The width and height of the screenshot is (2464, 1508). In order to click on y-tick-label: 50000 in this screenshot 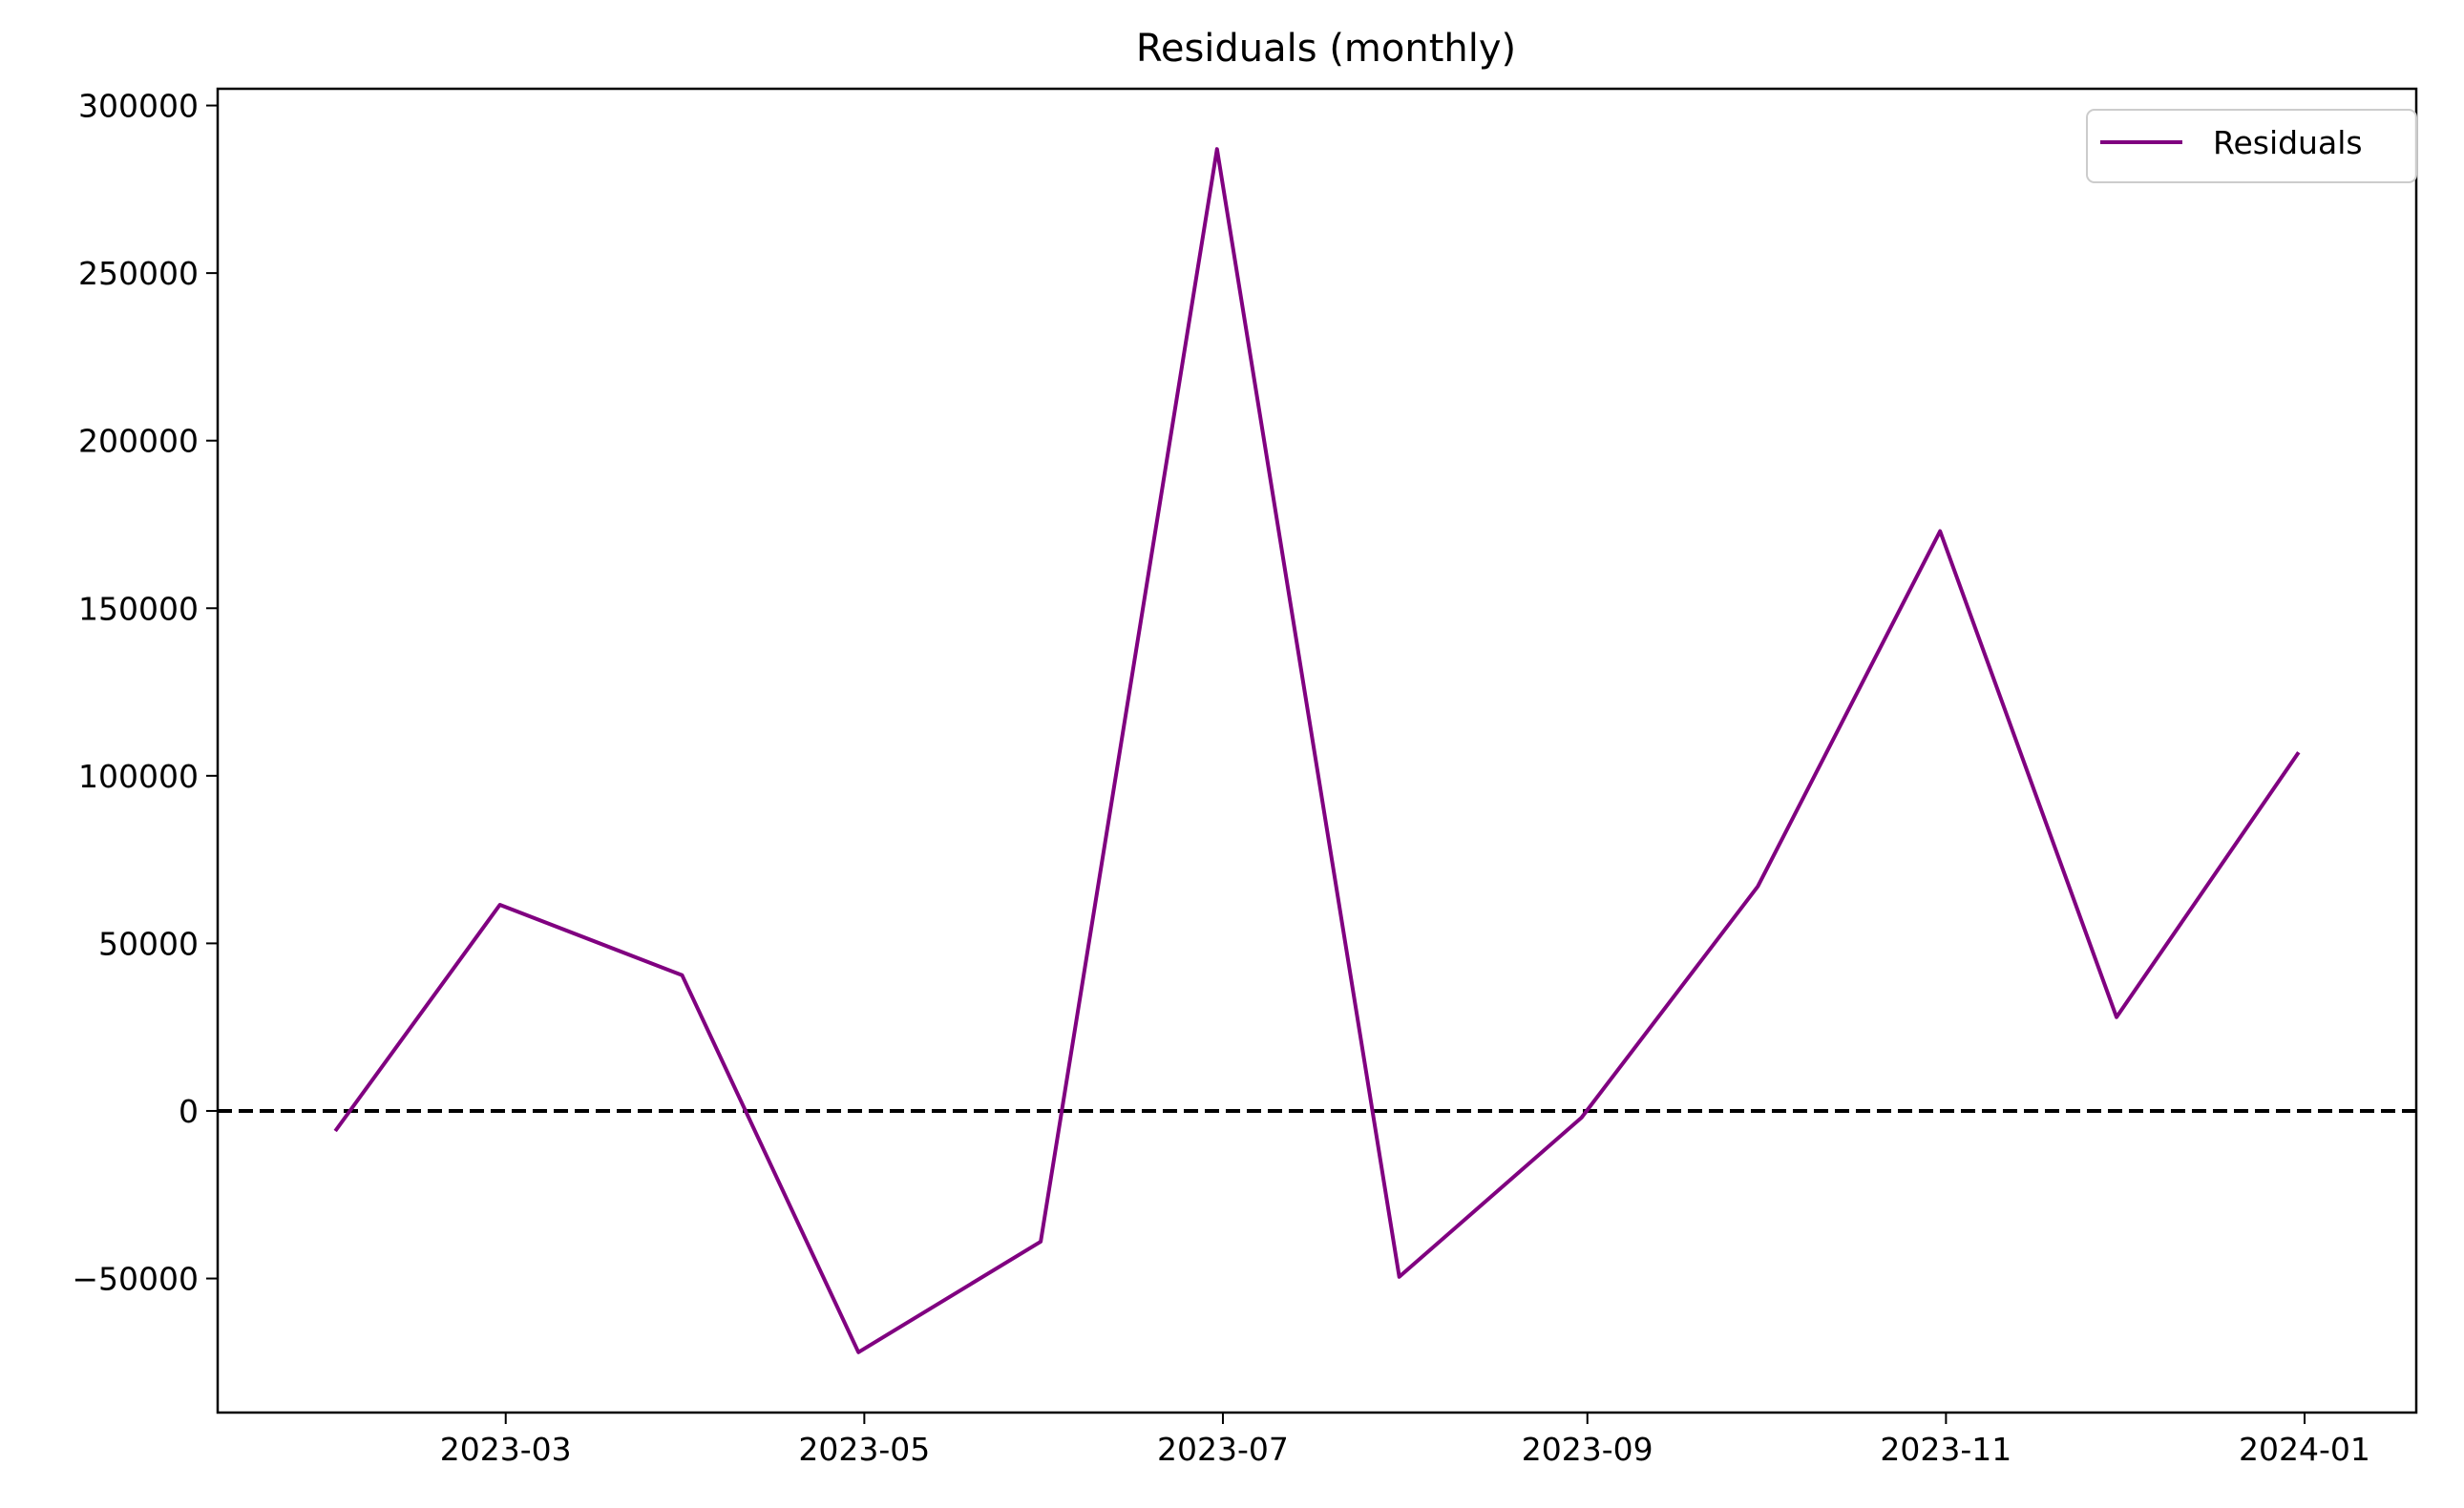, I will do `click(148, 943)`.